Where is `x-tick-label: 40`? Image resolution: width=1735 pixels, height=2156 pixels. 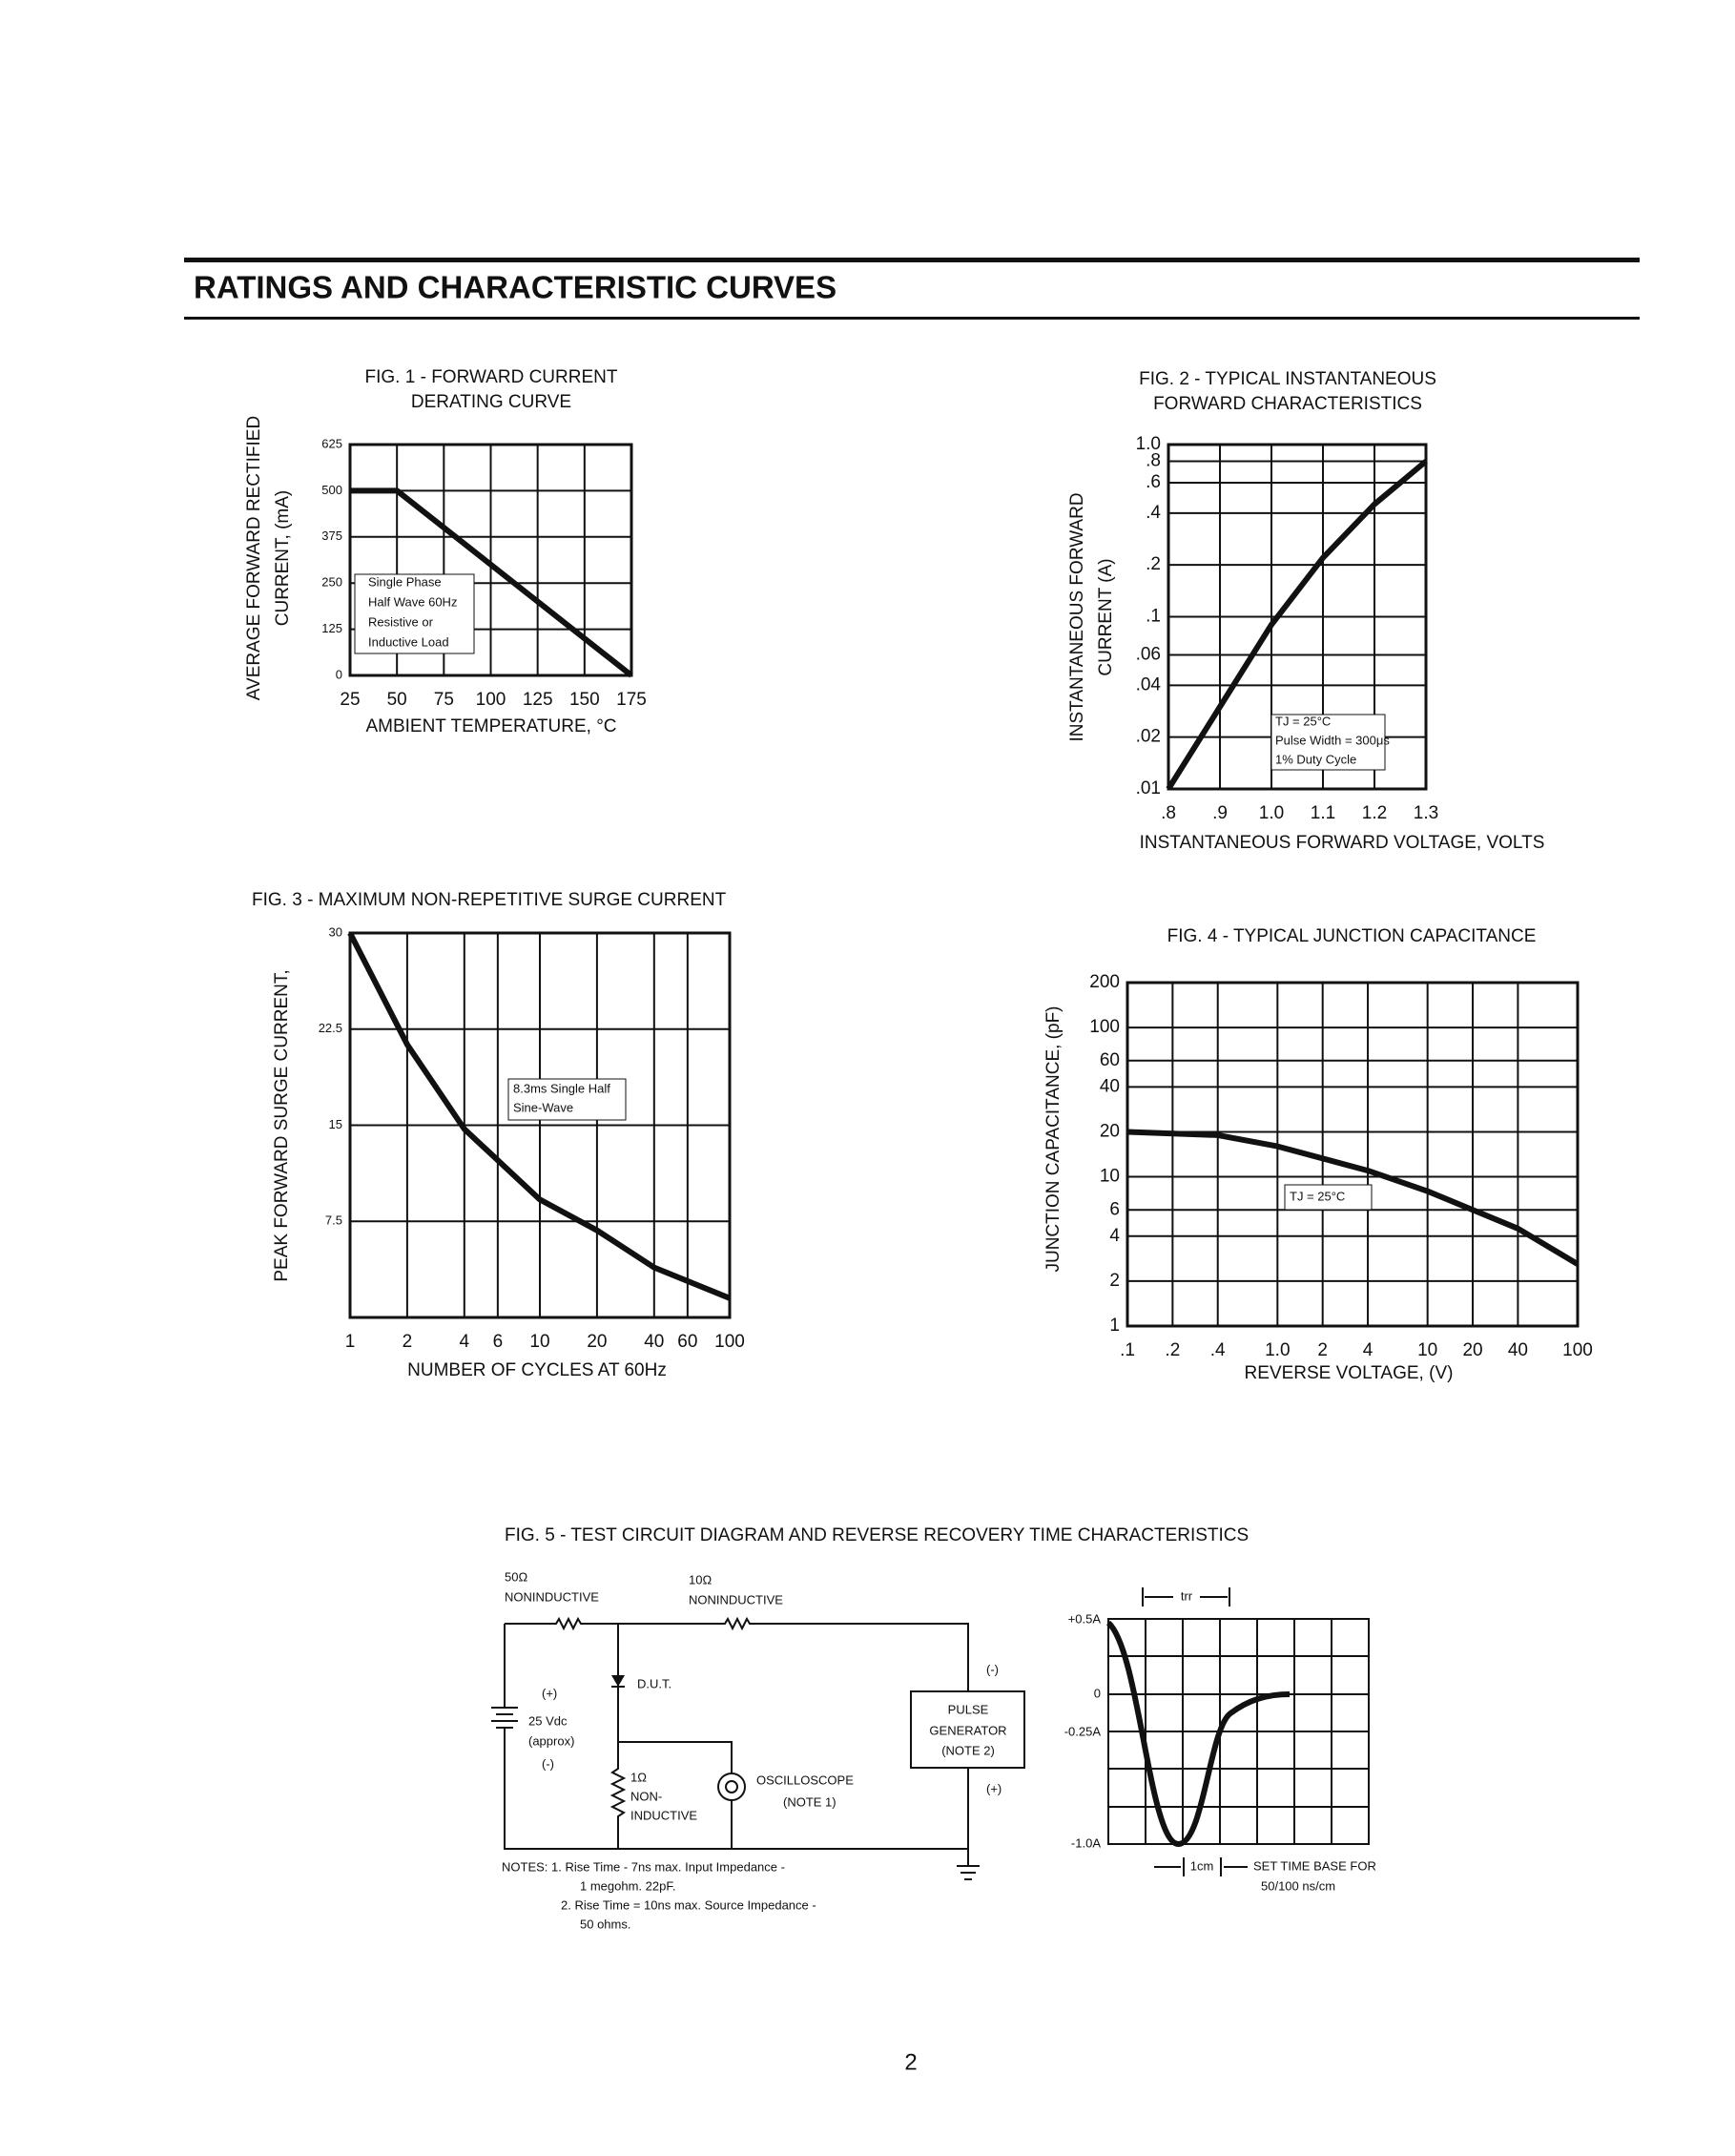
x-tick-label: 40 is located at coordinates (654, 1342).